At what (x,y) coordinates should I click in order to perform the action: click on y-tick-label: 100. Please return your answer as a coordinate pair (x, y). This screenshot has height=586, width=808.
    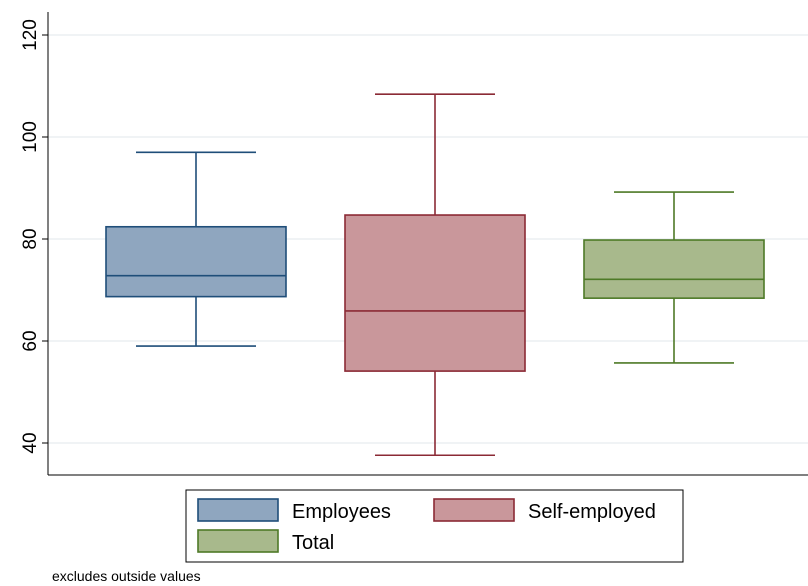
    Looking at the image, I should click on (30, 137).